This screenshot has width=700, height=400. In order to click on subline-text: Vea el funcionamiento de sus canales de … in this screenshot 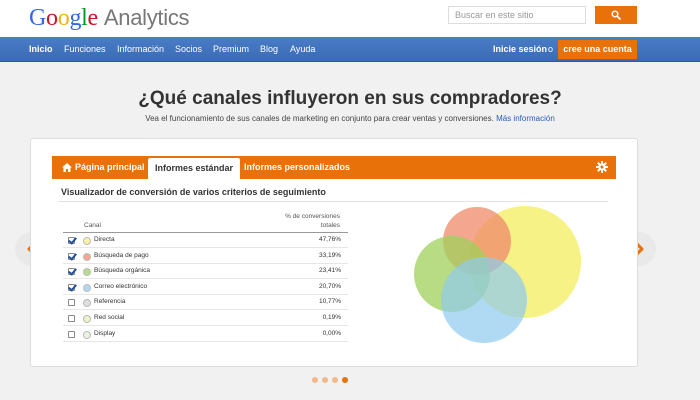, I will do `click(319, 118)`.